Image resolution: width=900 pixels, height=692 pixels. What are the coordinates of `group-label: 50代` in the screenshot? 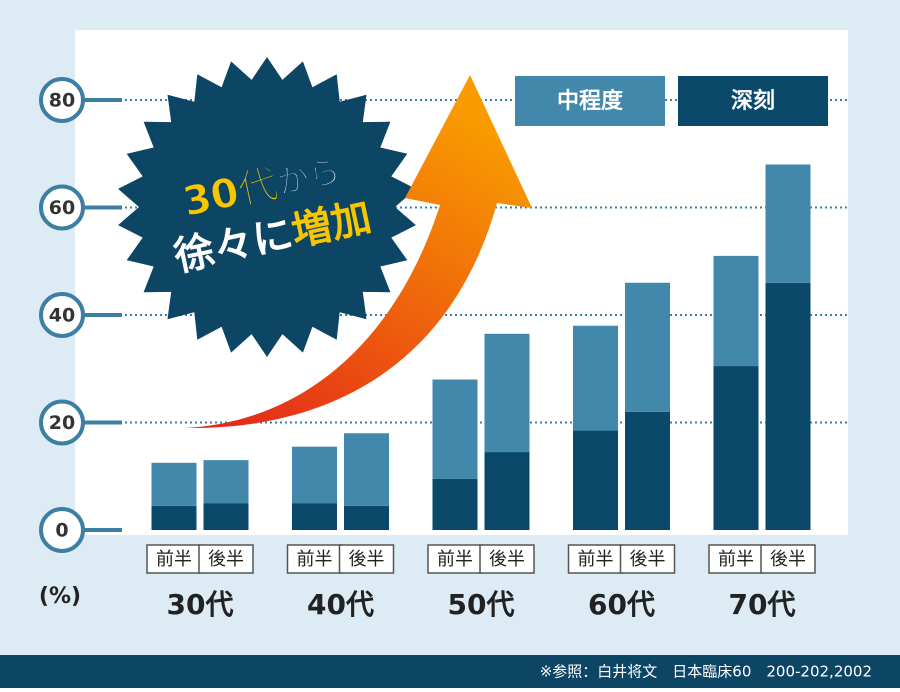 It's located at (481, 604).